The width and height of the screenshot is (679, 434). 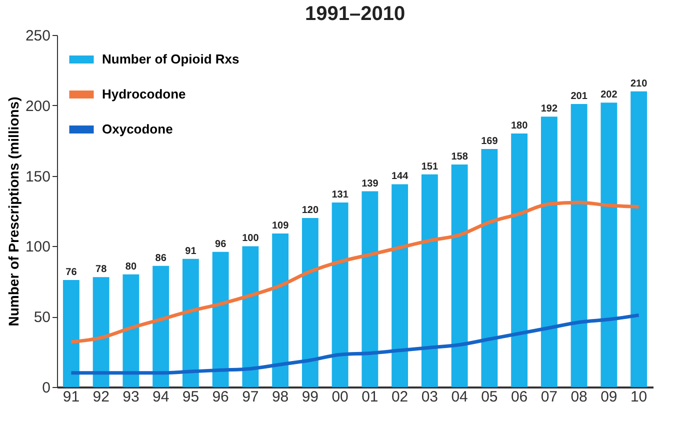 What do you see at coordinates (37, 106) in the screenshot?
I see `y-tick-label: 200` at bounding box center [37, 106].